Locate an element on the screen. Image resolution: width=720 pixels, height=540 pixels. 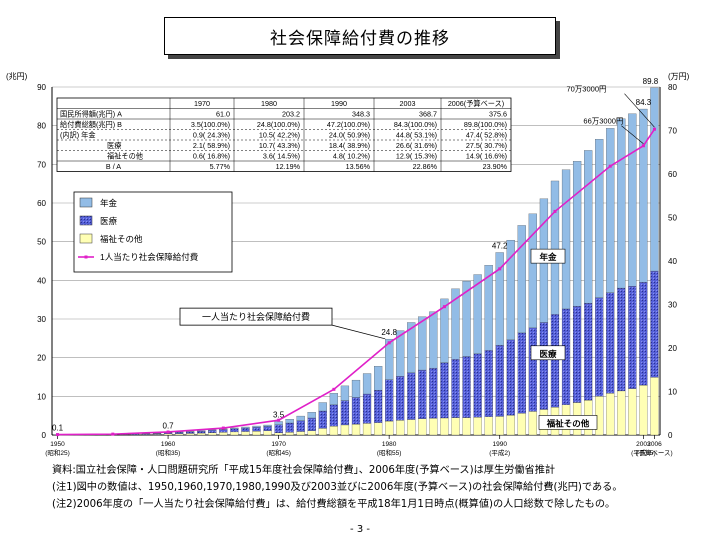
y-tick-label: 80 is located at coordinates (41, 126).